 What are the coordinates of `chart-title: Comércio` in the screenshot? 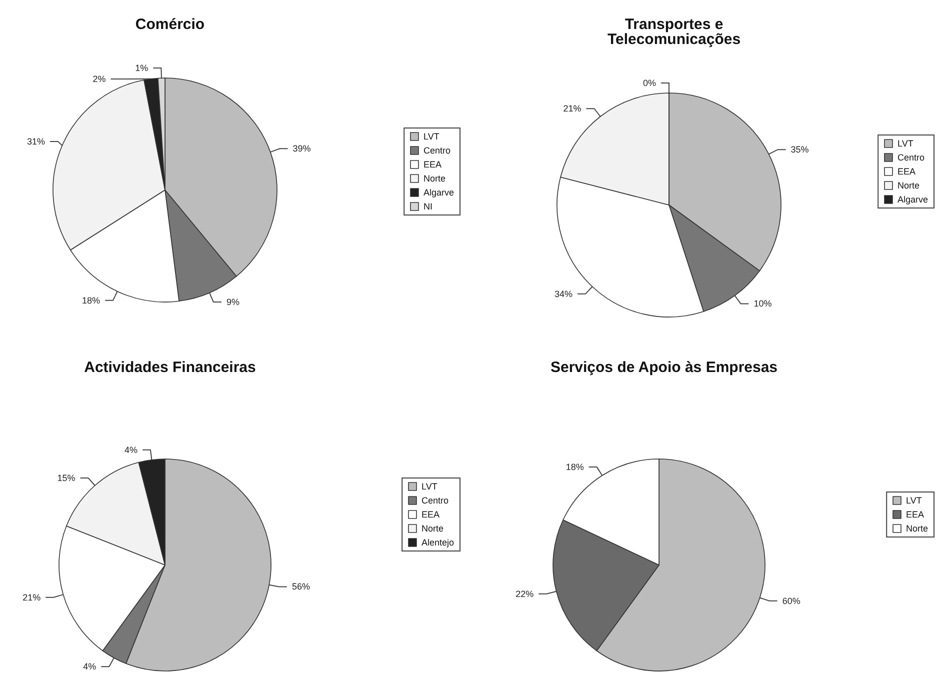 It's located at (170, 24).